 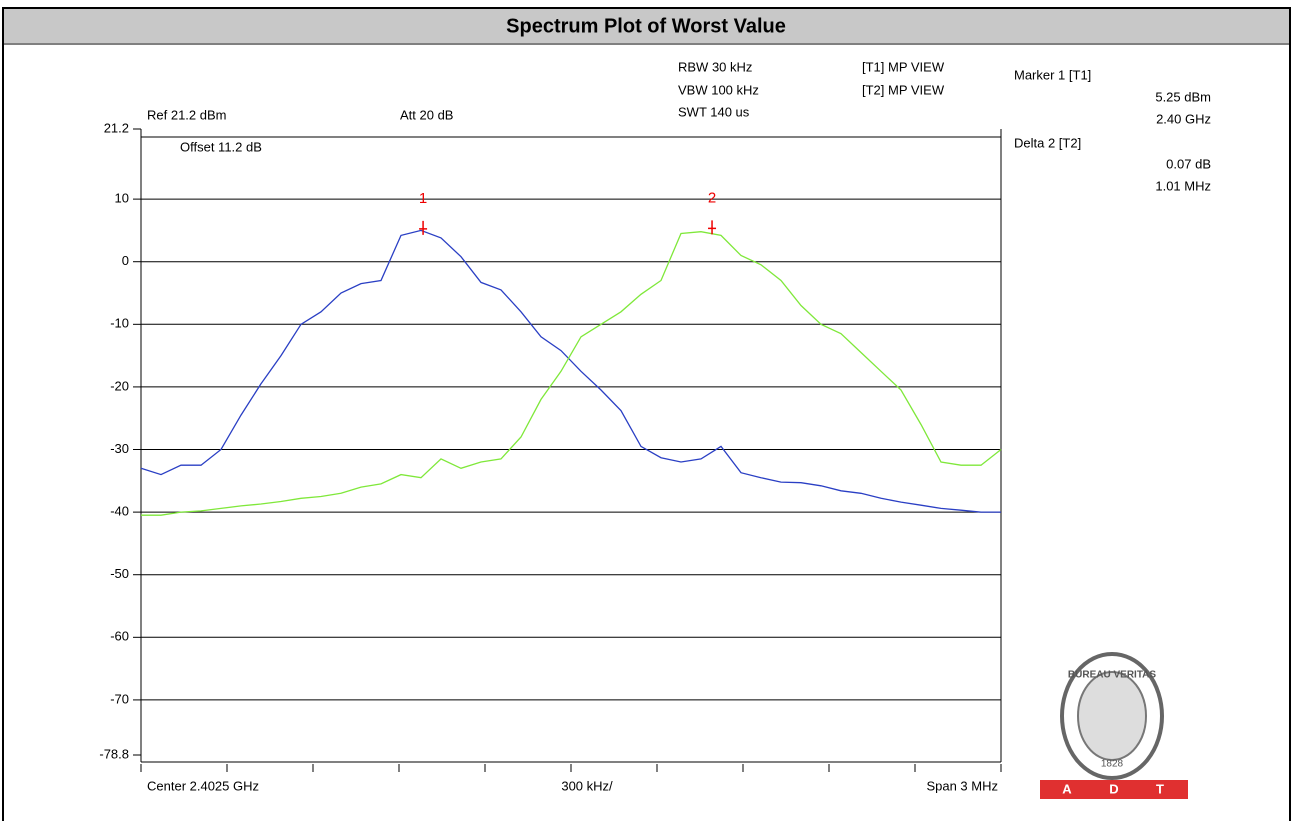 What do you see at coordinates (203, 785) in the screenshot?
I see `x-label: Center 2.4025 GHz` at bounding box center [203, 785].